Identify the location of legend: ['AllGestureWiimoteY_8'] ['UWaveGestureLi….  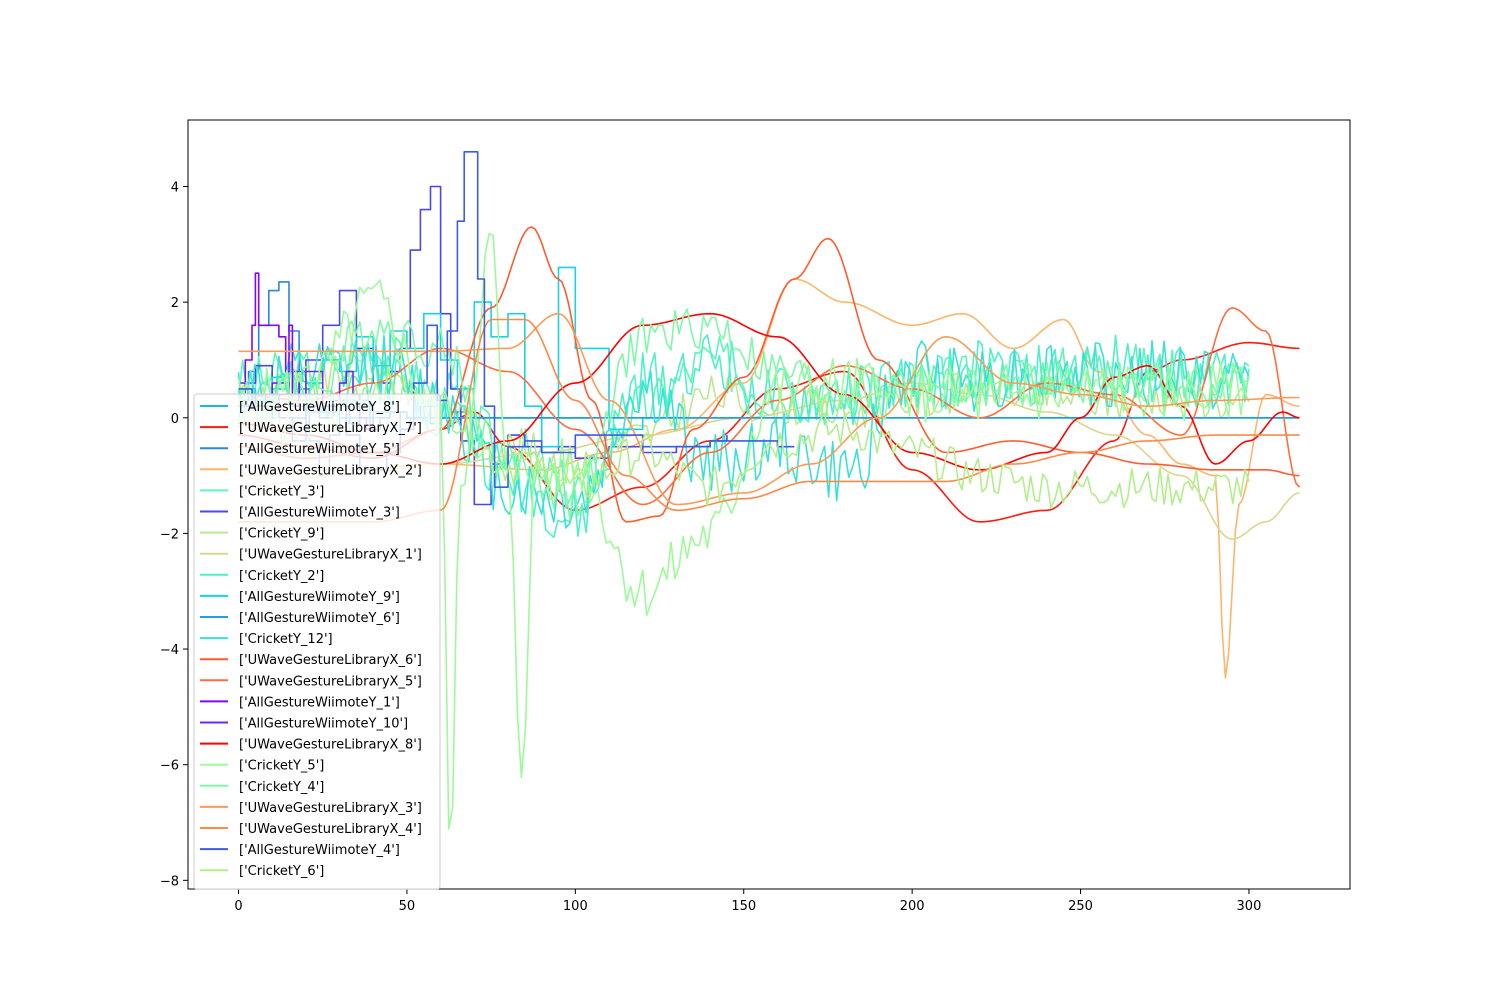
(317, 641).